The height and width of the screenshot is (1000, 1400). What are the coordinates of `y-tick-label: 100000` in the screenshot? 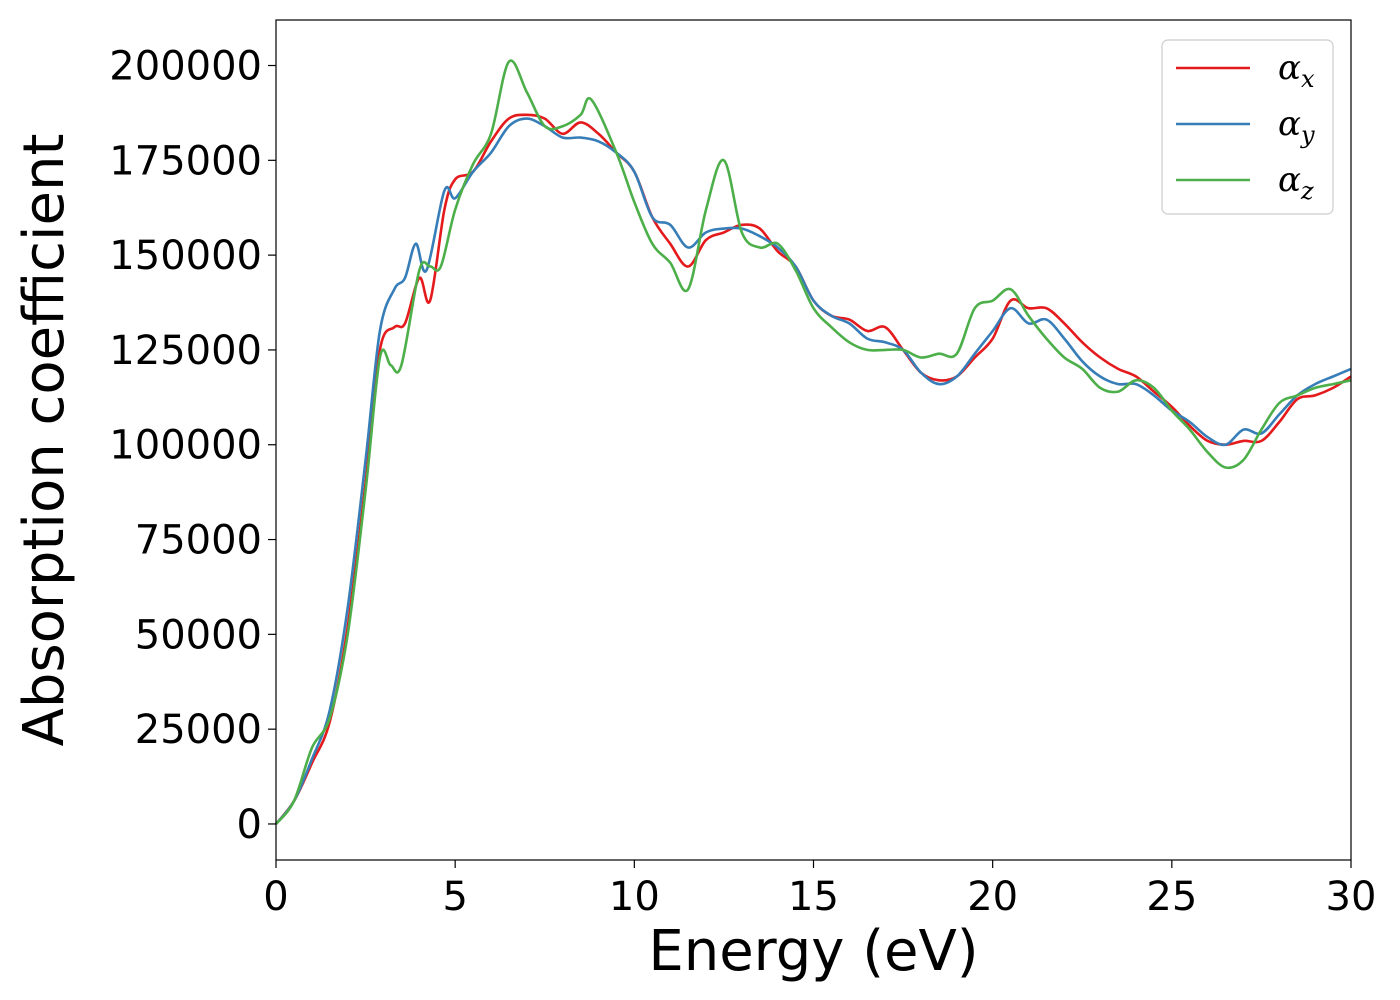 It's located at (185, 446).